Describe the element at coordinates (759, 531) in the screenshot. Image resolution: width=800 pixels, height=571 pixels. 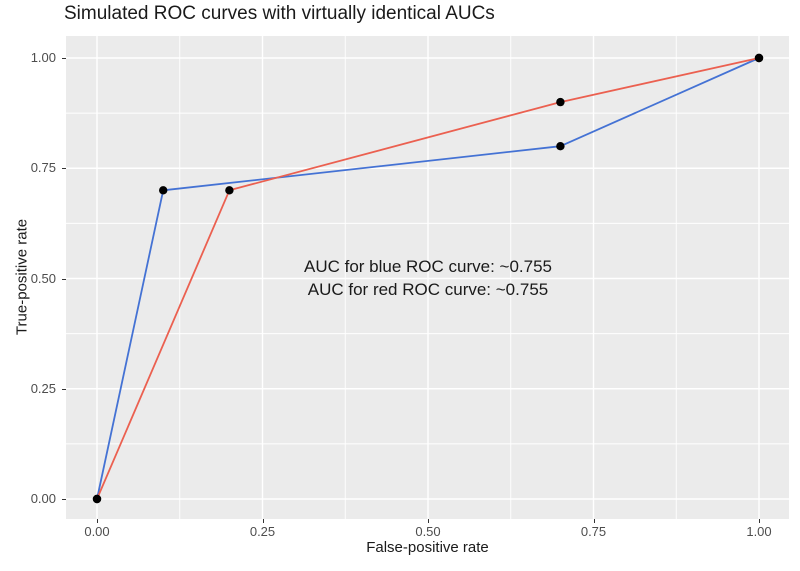
I see `x-tick-label: 1.00` at that location.